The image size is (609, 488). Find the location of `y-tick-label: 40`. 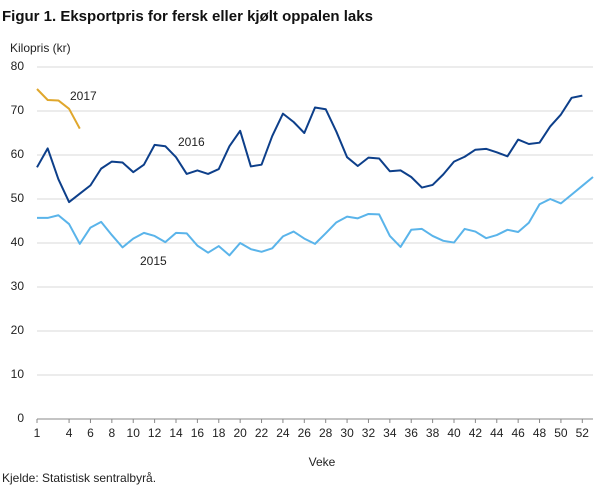

y-tick-label: 40 is located at coordinates (18, 242).